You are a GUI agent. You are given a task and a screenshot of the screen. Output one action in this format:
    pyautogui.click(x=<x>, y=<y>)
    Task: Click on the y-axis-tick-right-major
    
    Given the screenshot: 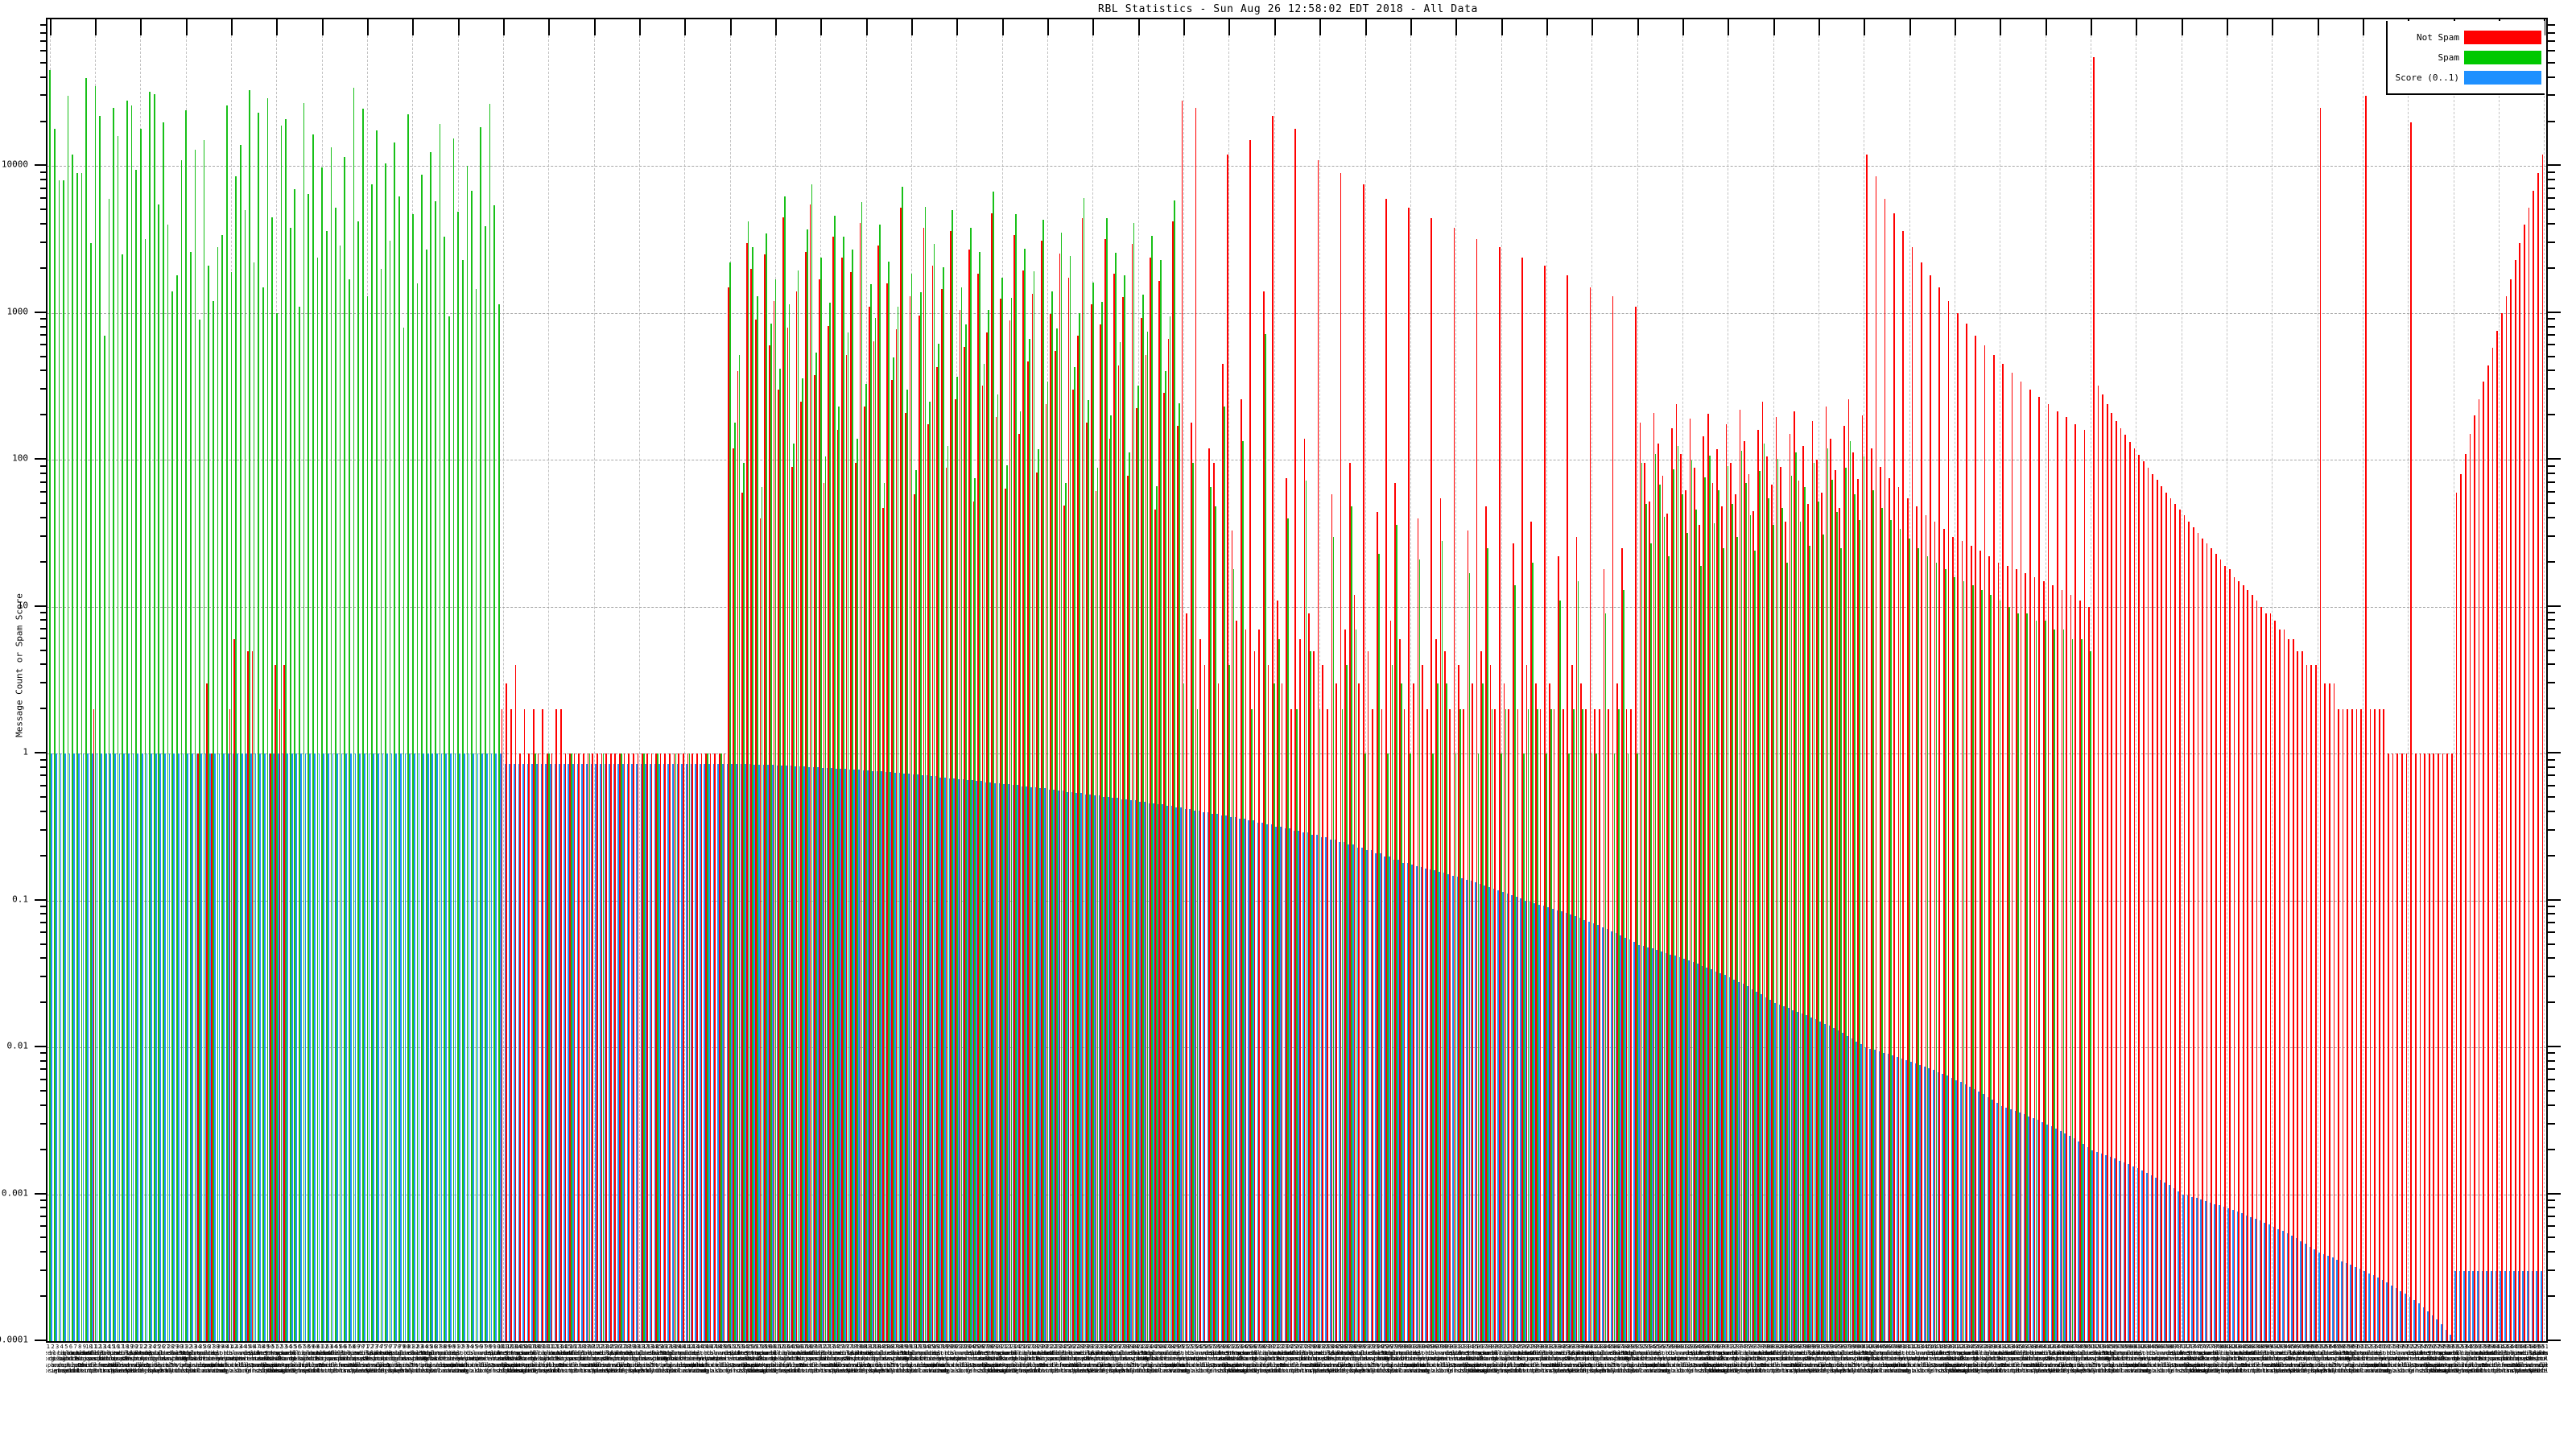 What is the action you would take?
    pyautogui.click(x=2554, y=606)
    